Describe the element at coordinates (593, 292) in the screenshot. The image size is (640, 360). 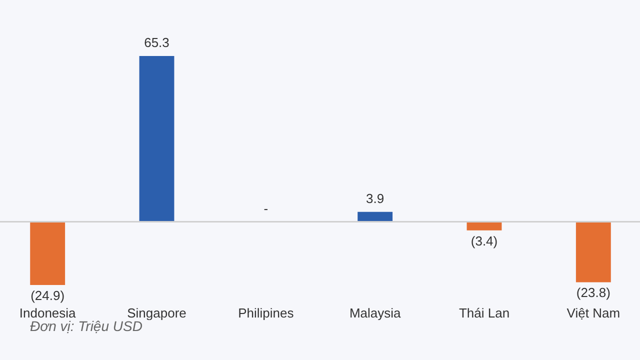
I see `data-label: (23.8)` at that location.